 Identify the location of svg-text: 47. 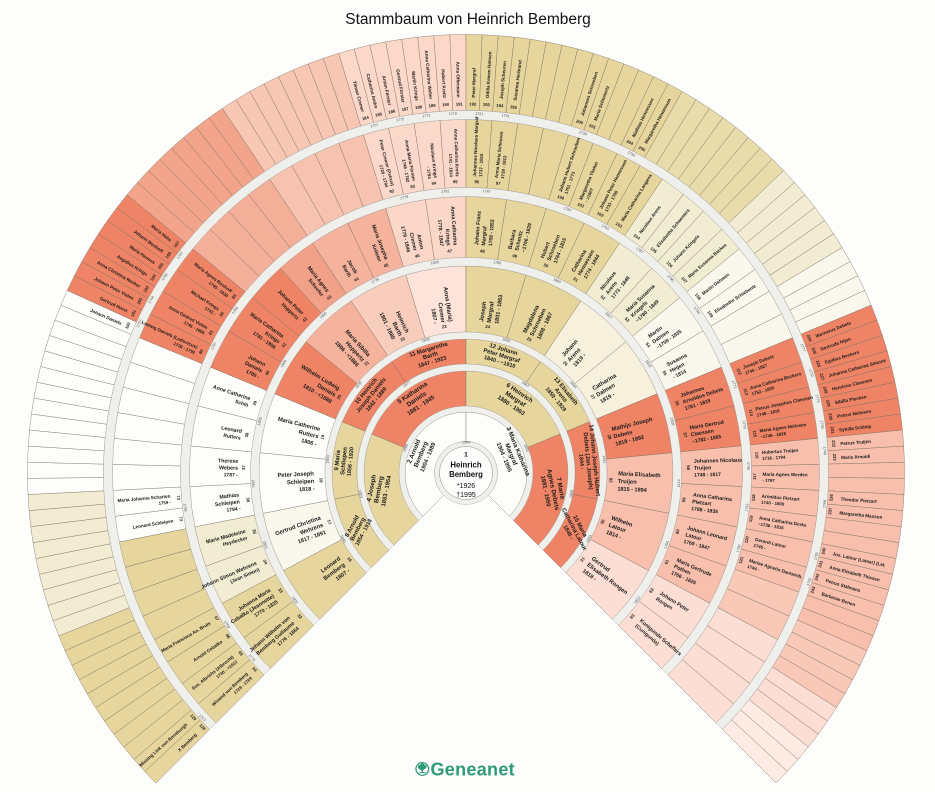
(450, 250).